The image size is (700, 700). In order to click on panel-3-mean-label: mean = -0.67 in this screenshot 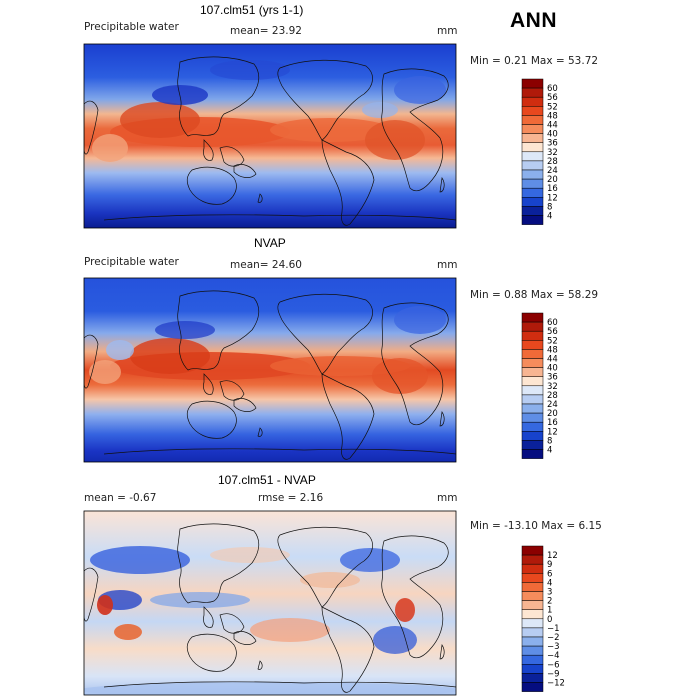, I will do `click(120, 498)`.